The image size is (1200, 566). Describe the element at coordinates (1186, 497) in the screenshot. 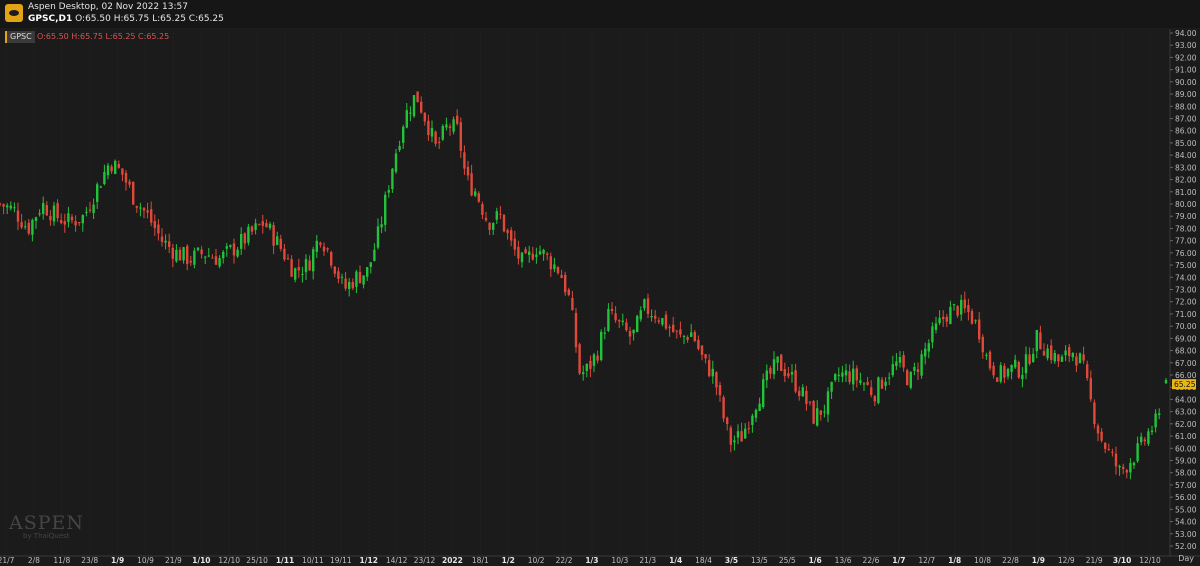

I see `price-tick-label: 56.00` at that location.